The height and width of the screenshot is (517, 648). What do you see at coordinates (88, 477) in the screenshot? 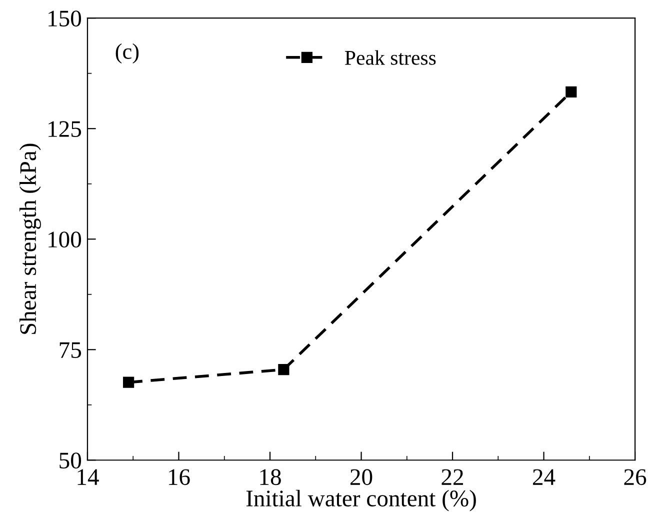
I see `x-tick-label: 14` at bounding box center [88, 477].